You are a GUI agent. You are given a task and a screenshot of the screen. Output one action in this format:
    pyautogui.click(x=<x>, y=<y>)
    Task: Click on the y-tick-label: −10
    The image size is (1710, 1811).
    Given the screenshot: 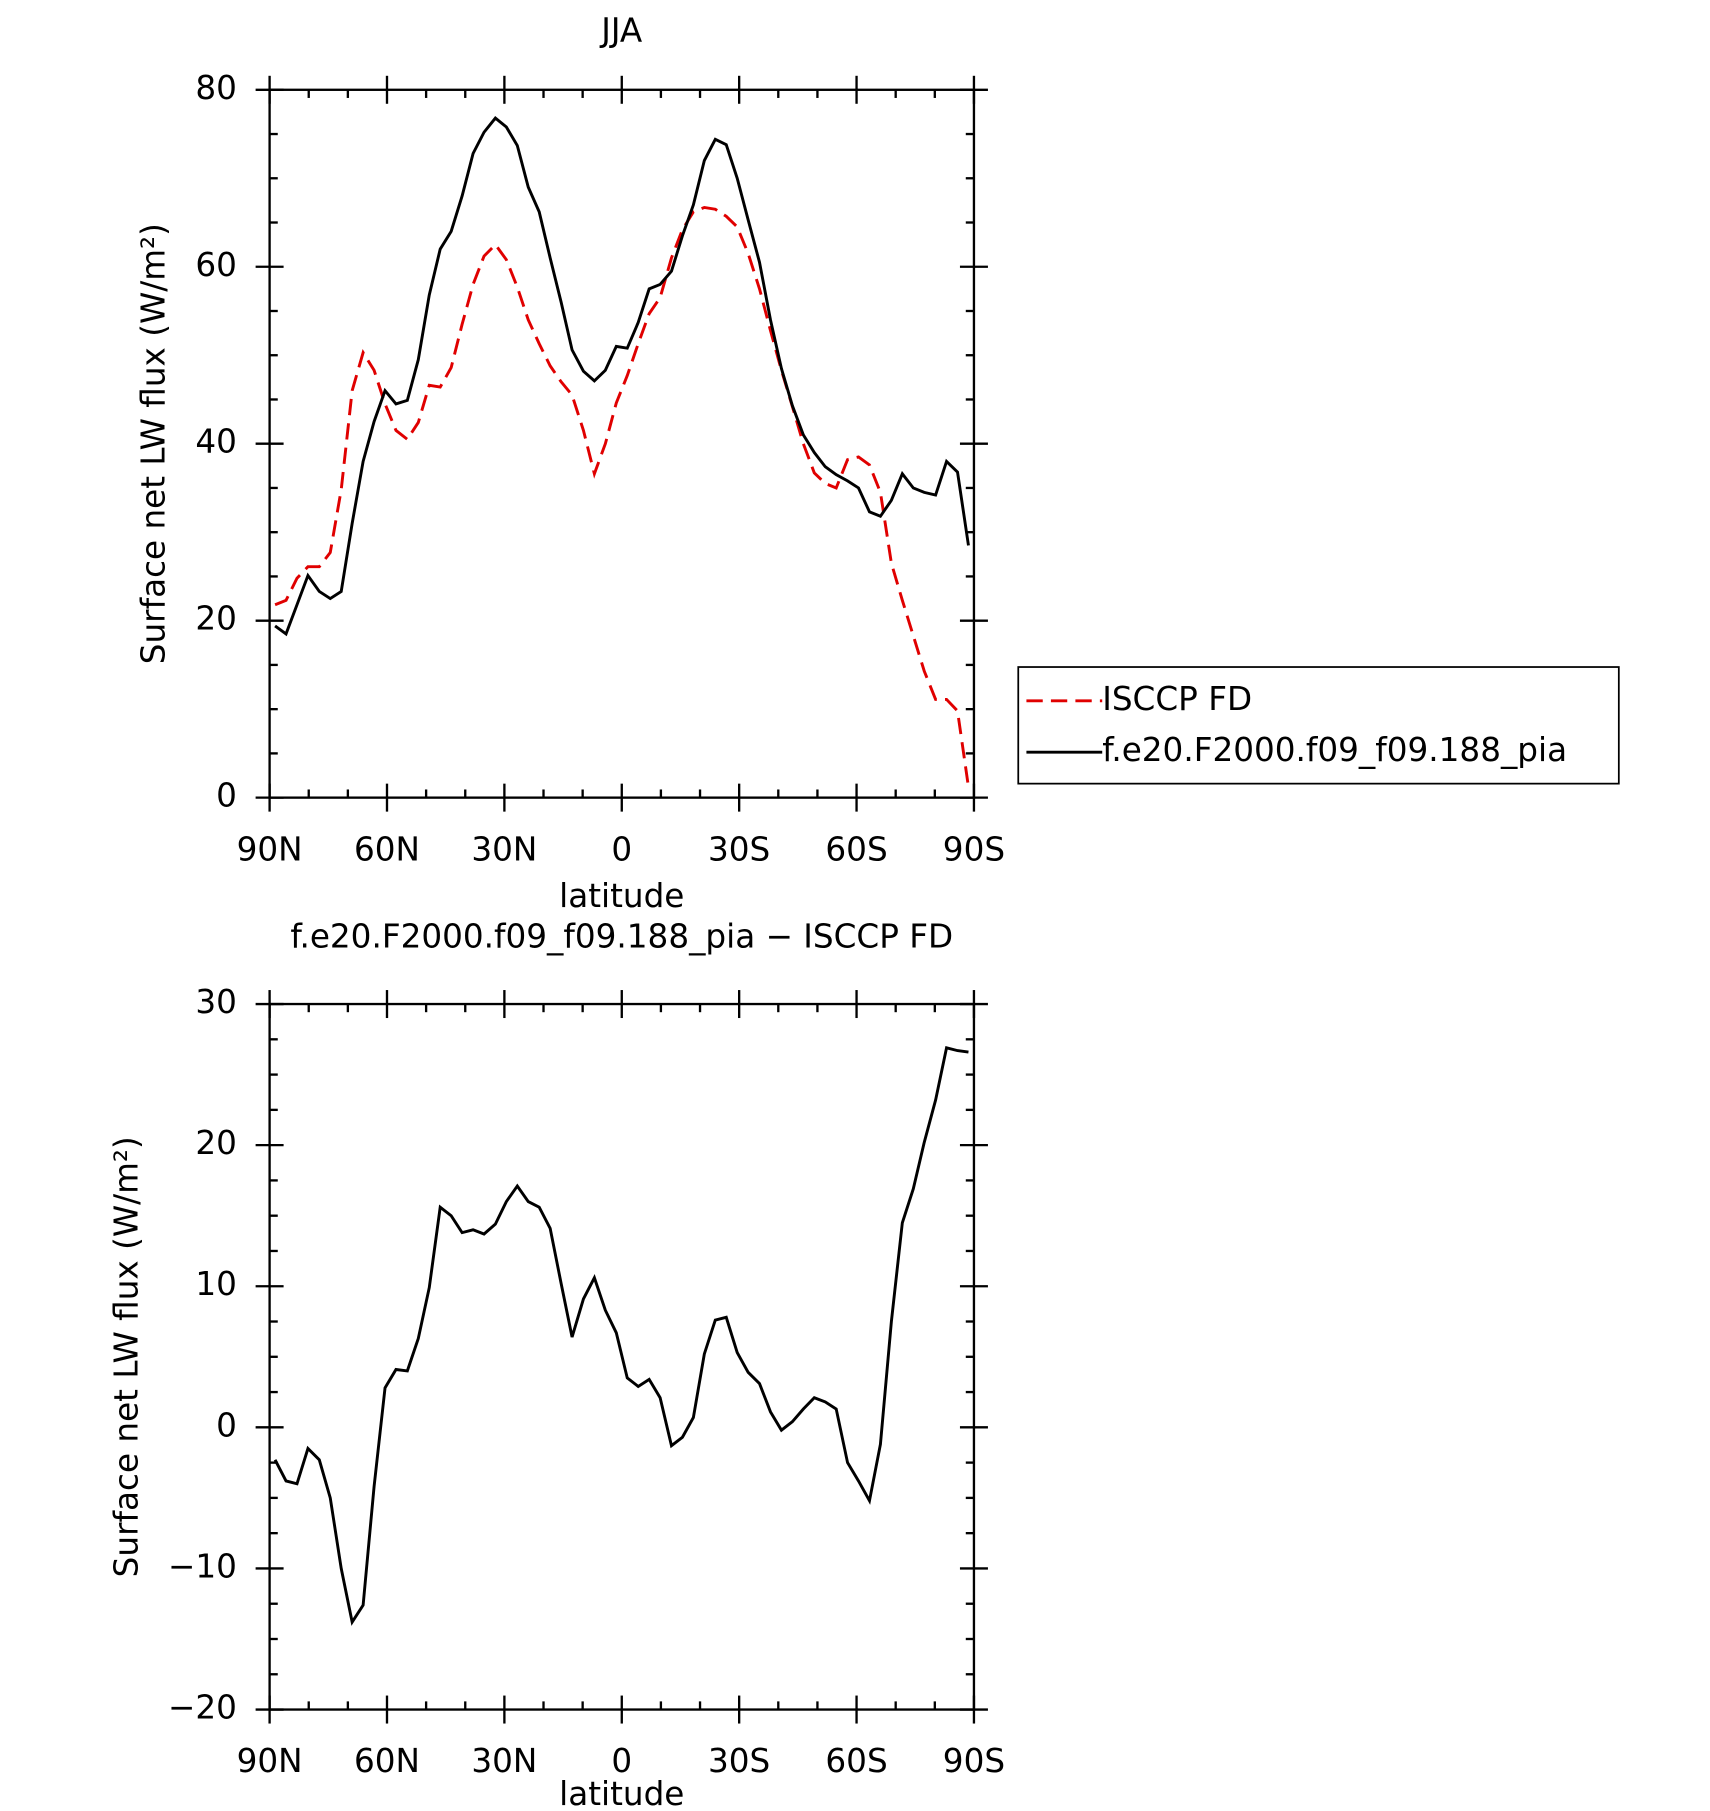 What is the action you would take?
    pyautogui.click(x=202, y=1566)
    